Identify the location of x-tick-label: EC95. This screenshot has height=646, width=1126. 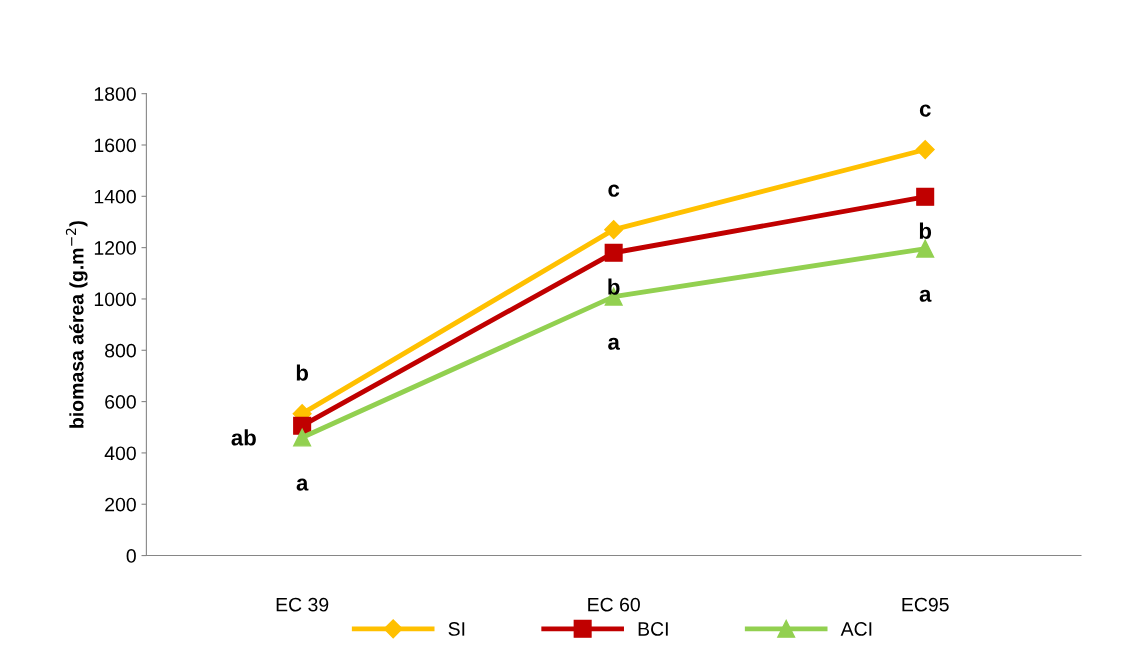
(925, 604).